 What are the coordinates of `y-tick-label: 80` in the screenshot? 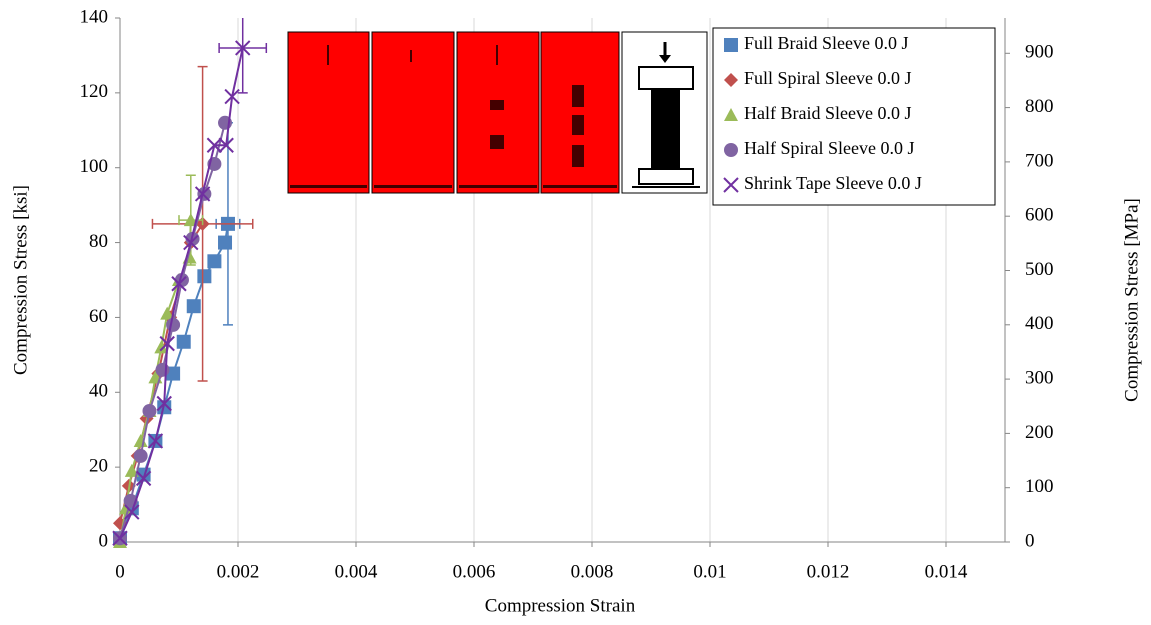 It's located at (98, 241).